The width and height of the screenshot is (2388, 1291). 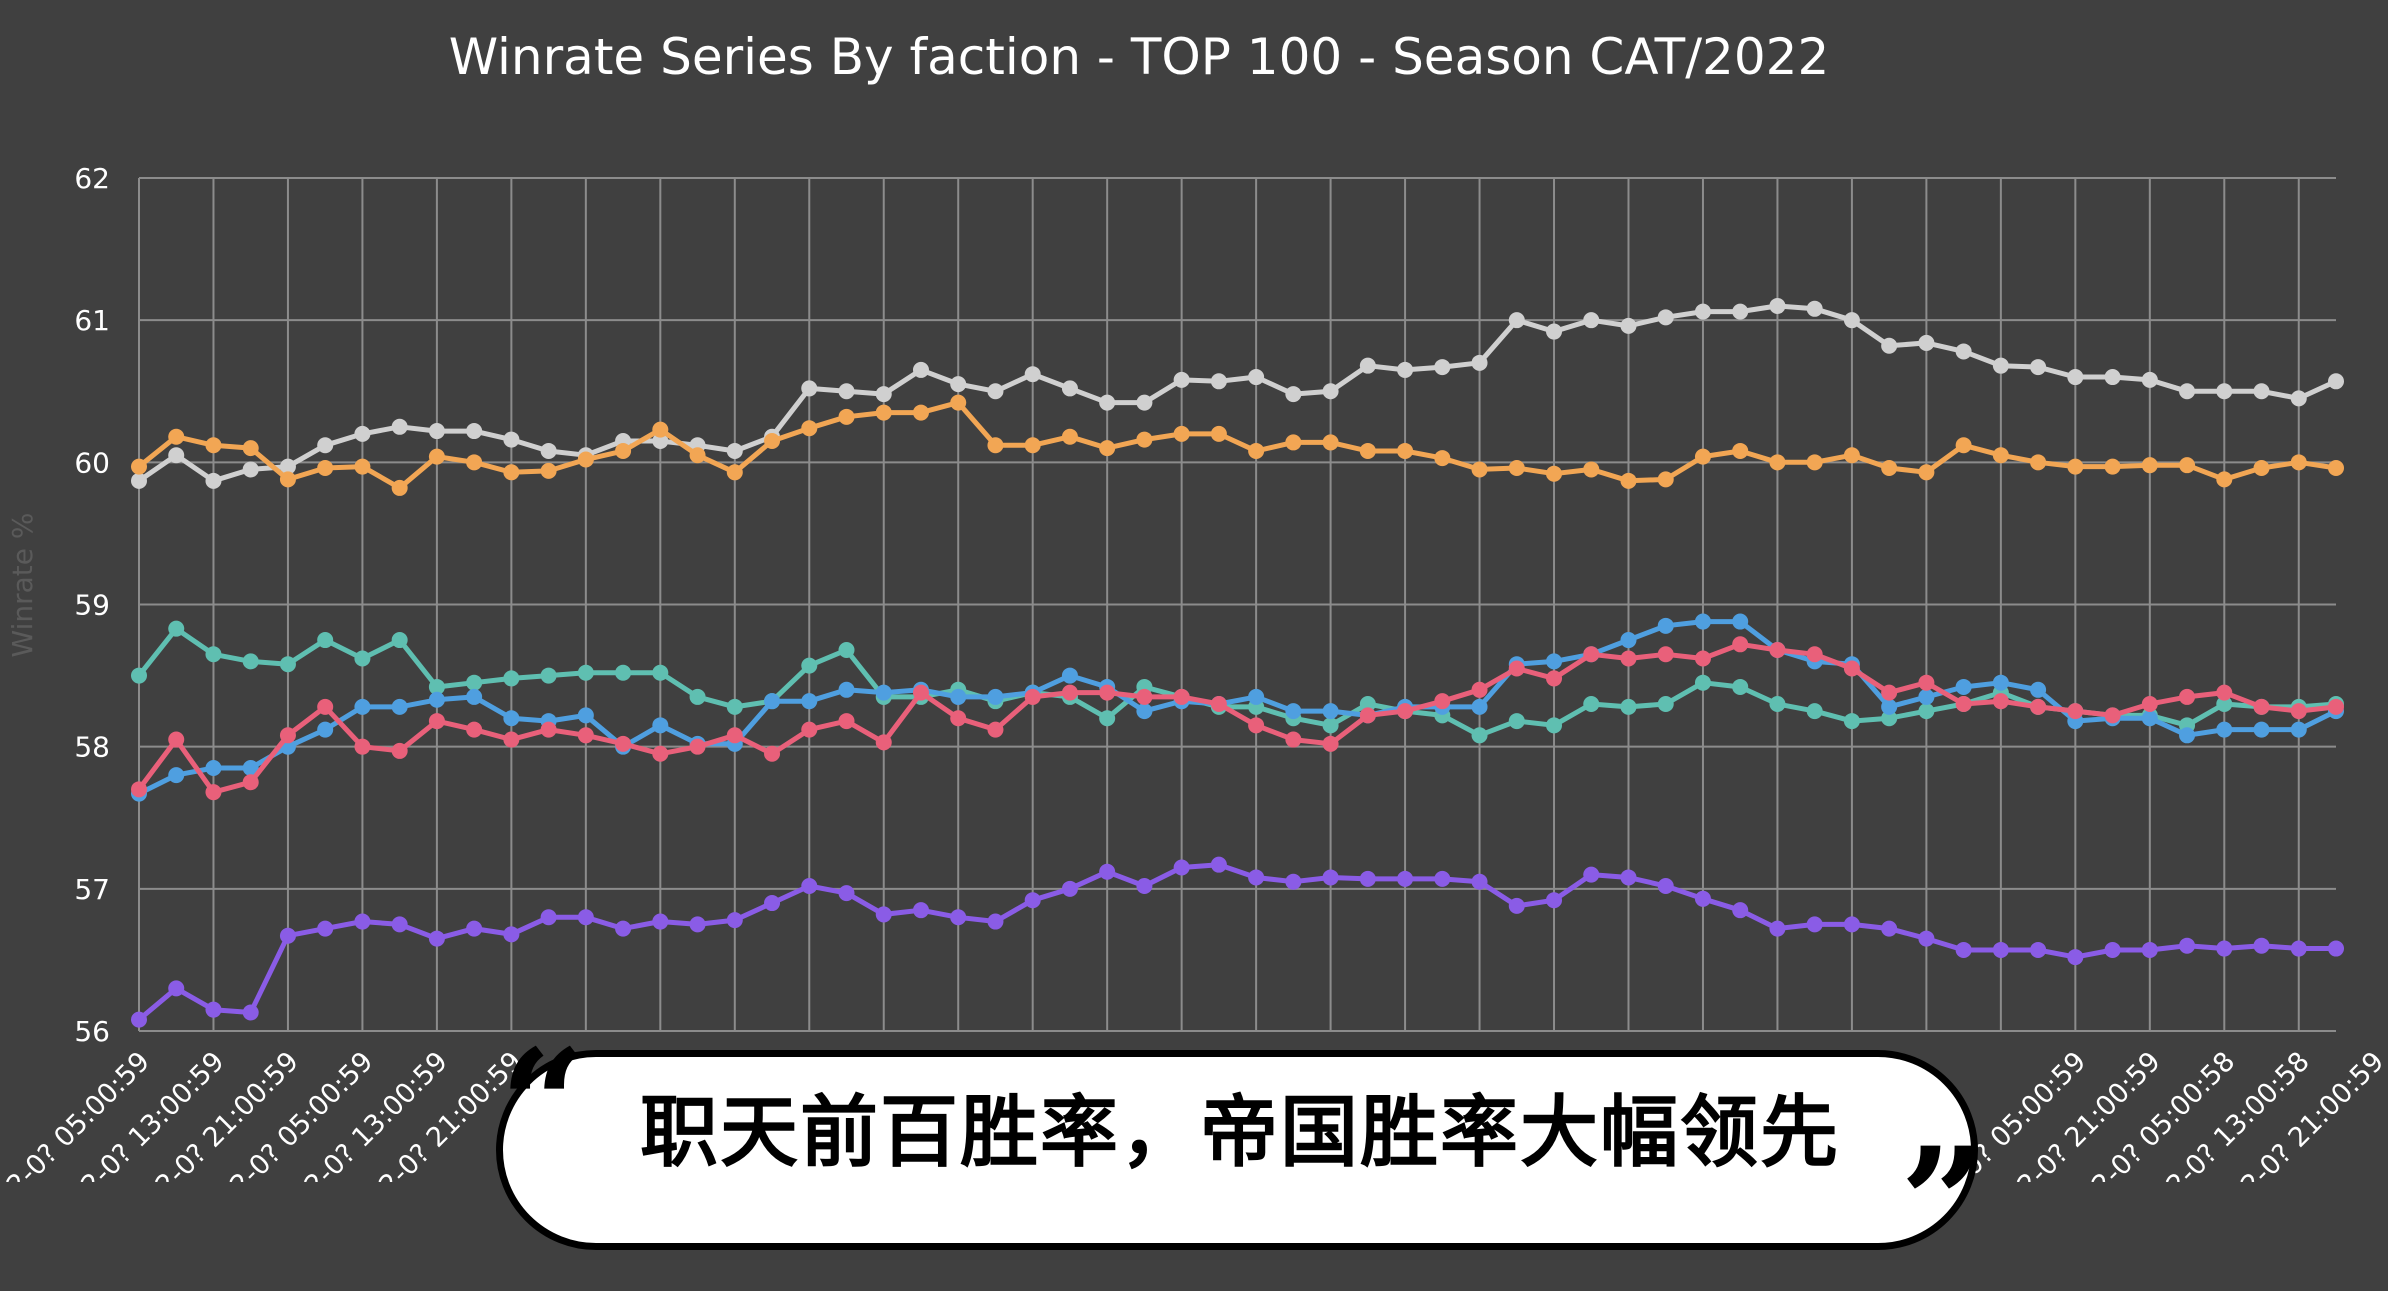 What do you see at coordinates (92, 1031) in the screenshot?
I see `y-tick-label: 56` at bounding box center [92, 1031].